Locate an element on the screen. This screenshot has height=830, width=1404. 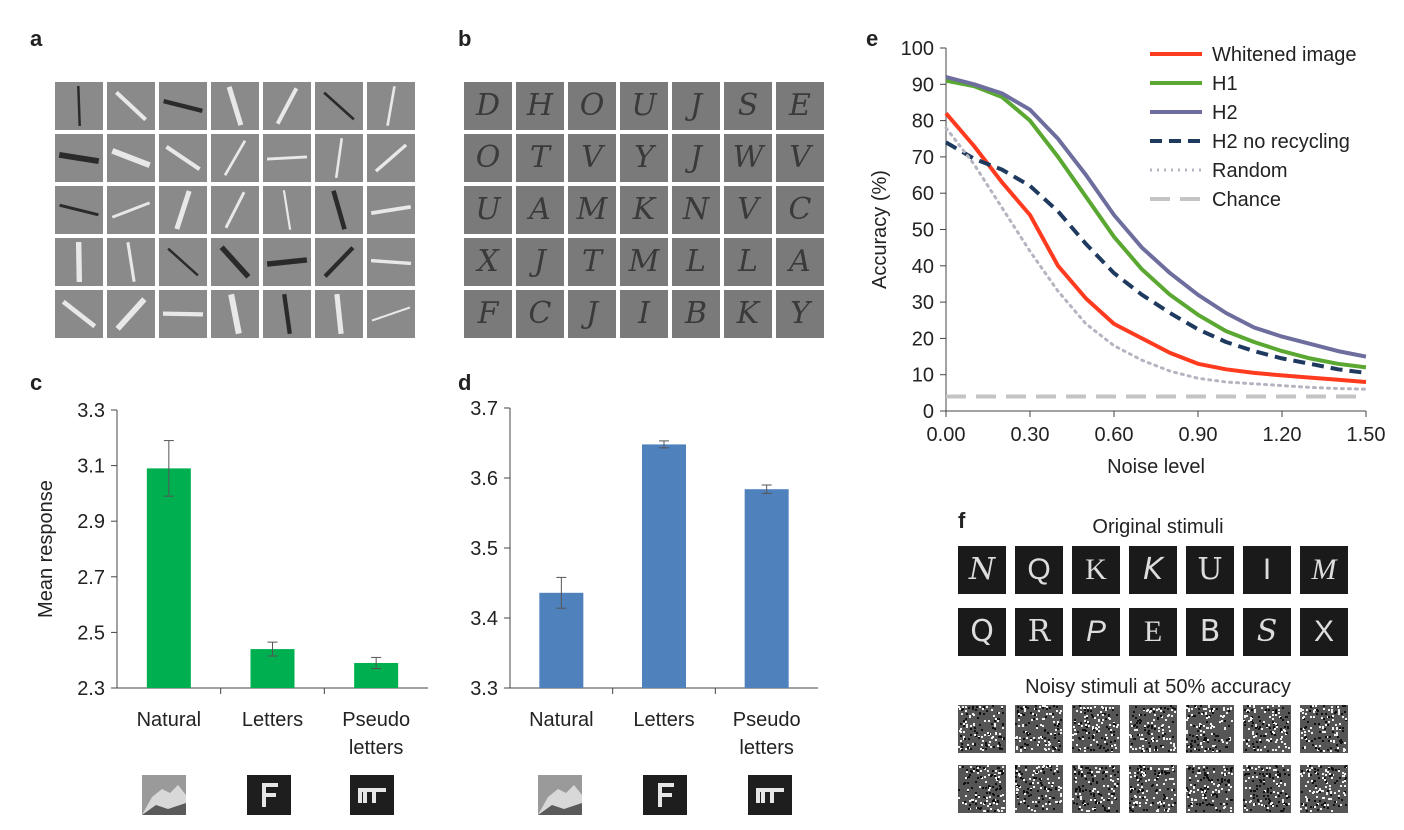
letter-feature-tile: N is located at coordinates (696, 210).